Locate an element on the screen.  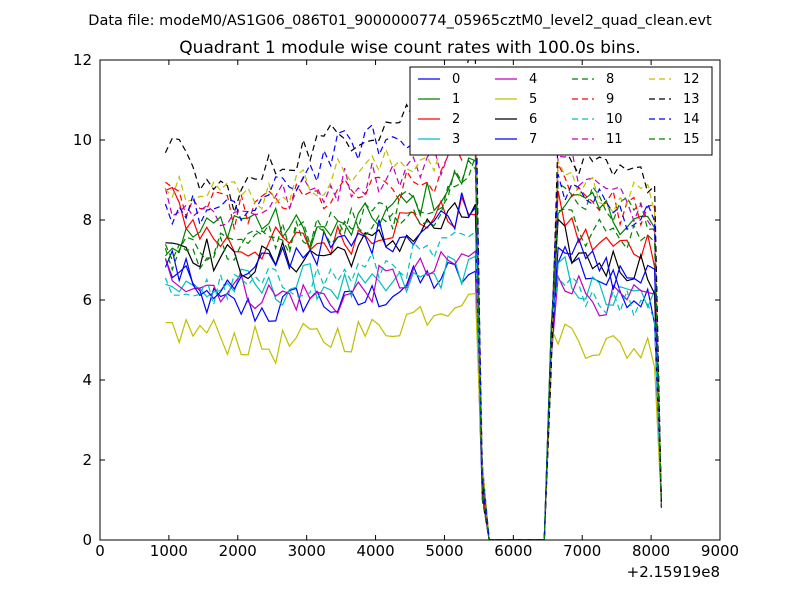
x-tick-label: 5000 is located at coordinates (444, 551).